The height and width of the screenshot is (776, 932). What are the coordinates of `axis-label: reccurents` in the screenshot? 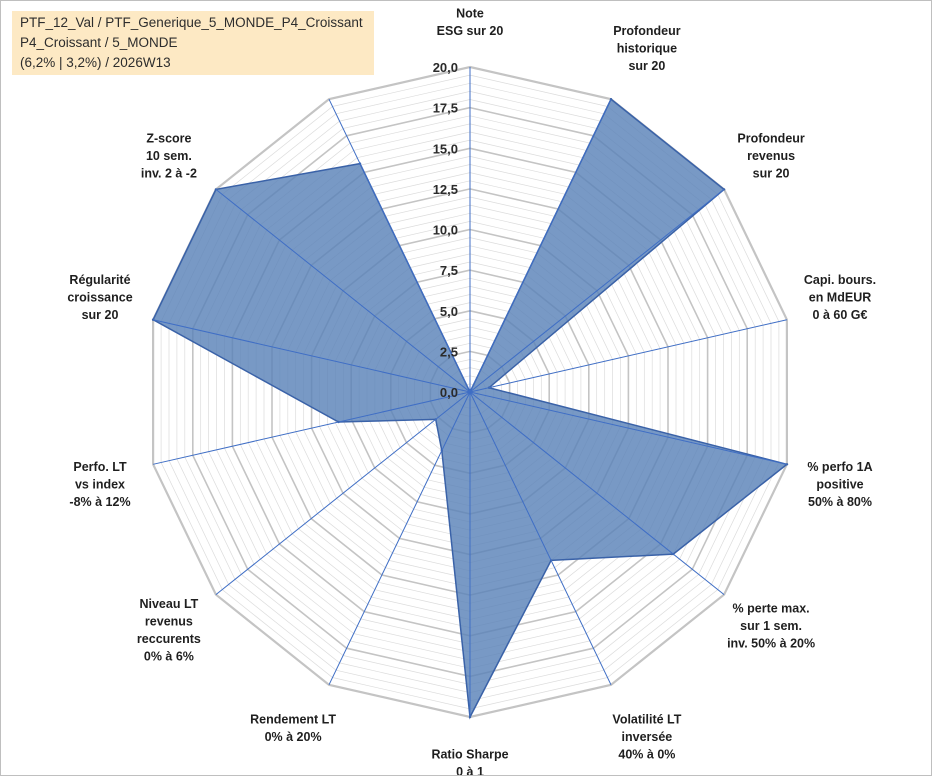 It's located at (169, 639).